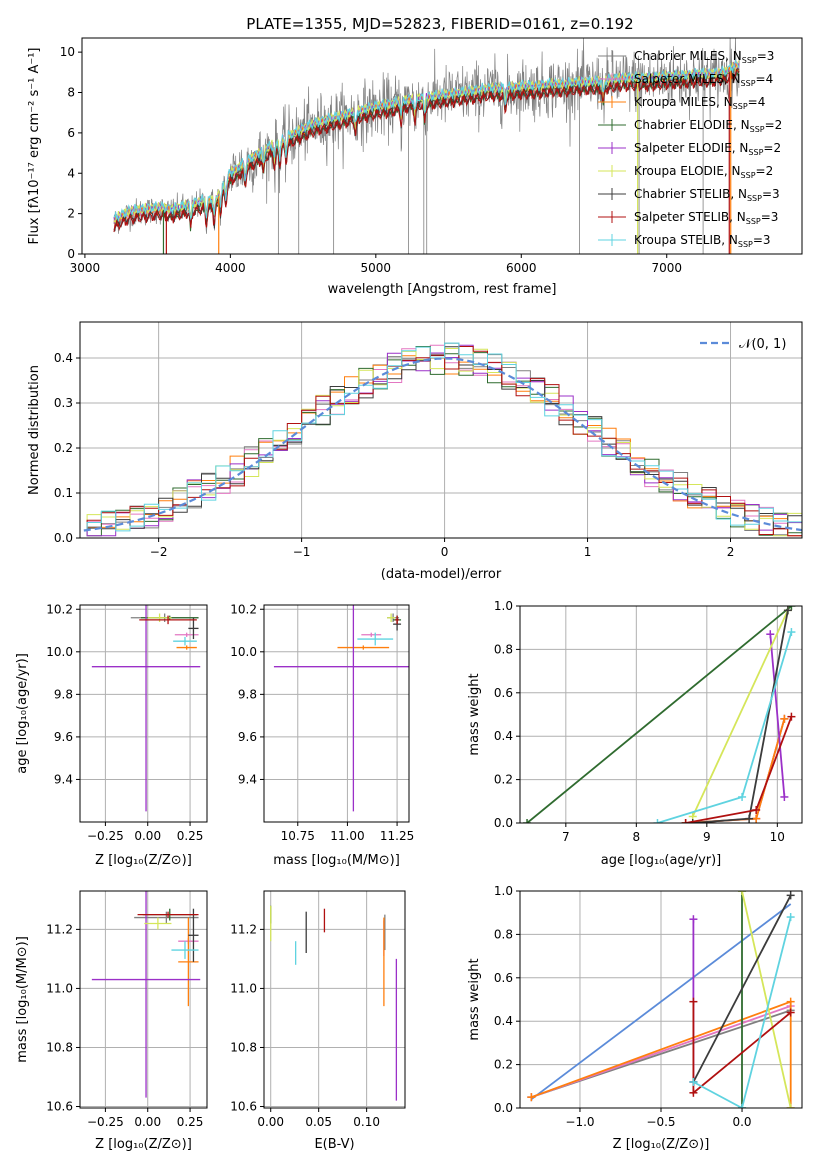  Describe the element at coordinates (441, 445) in the screenshot. I see `normal-curve` at that location.